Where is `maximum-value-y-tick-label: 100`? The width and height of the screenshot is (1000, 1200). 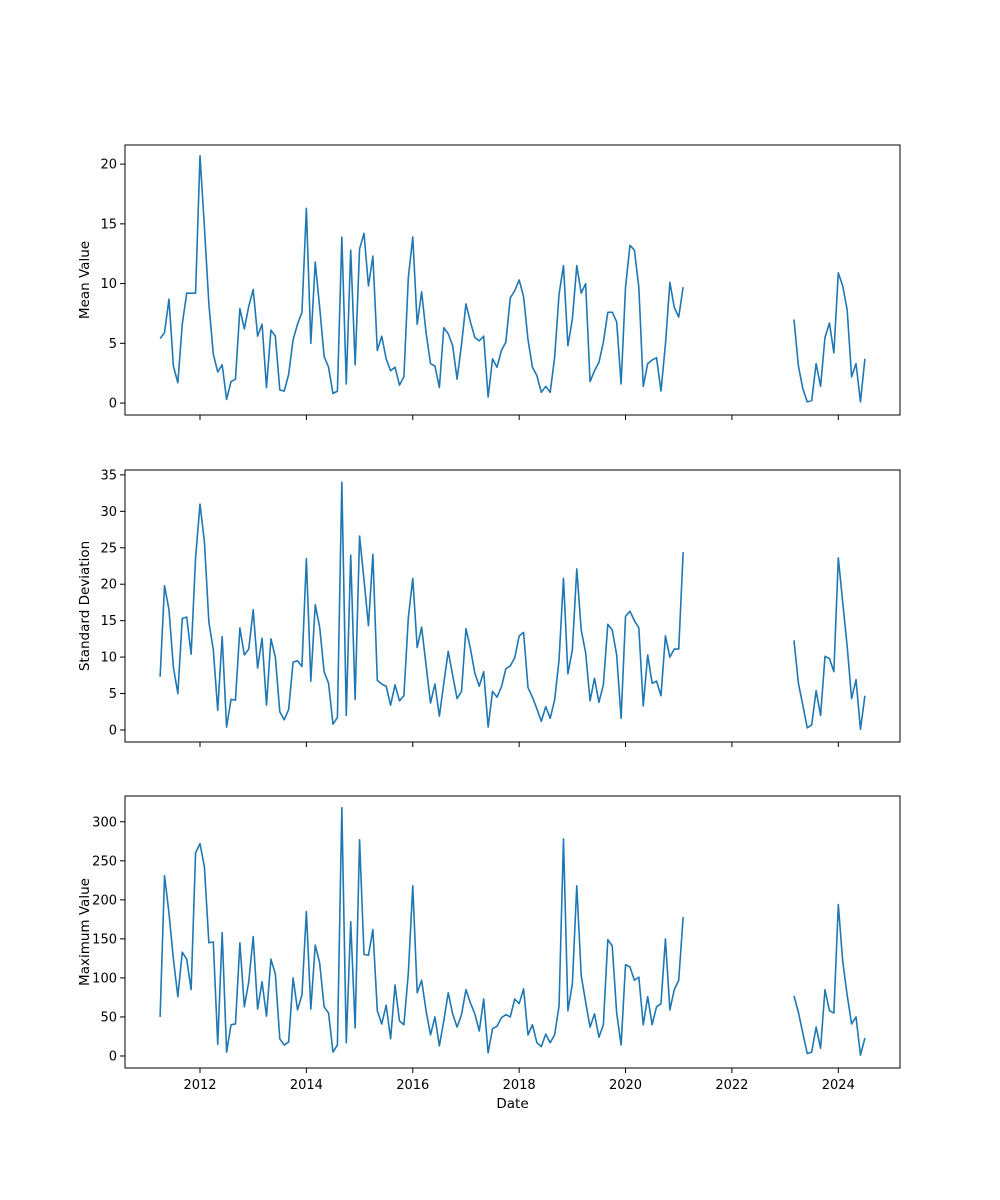
maximum-value-y-tick-label: 100 is located at coordinates (104, 978).